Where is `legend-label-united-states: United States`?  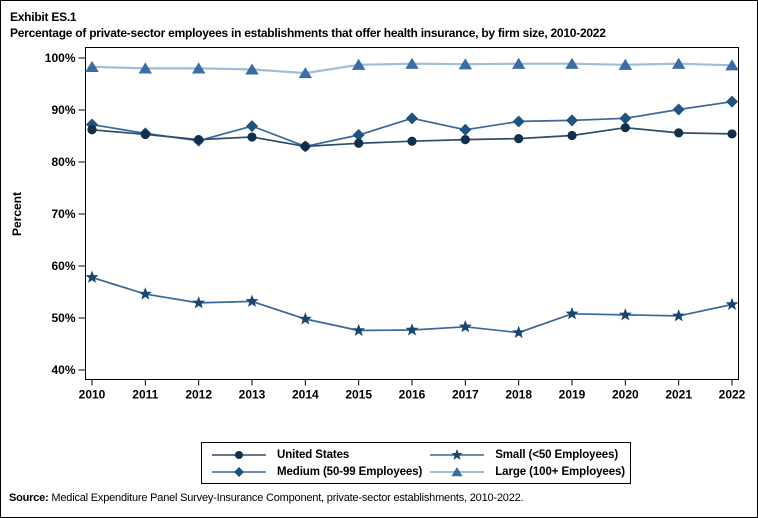
legend-label-united-states: United States is located at coordinates (313, 454).